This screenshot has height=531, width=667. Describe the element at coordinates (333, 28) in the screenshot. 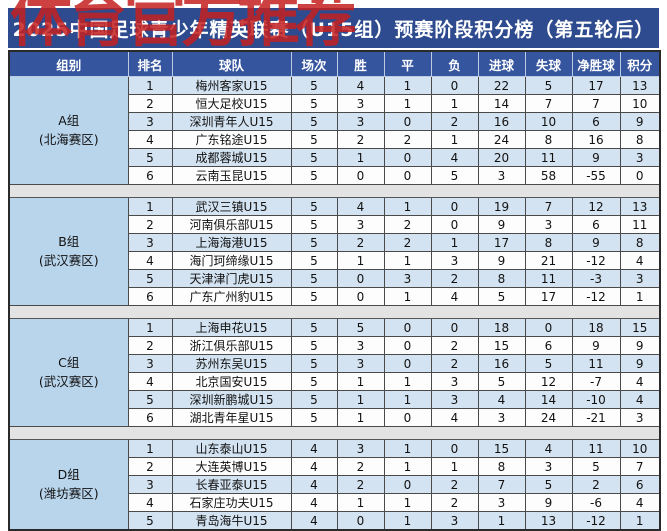

I see `page-title: 2025中国足球青少年精英联赛（U15组）预赛阶段积分榜（第五轮后）` at that location.